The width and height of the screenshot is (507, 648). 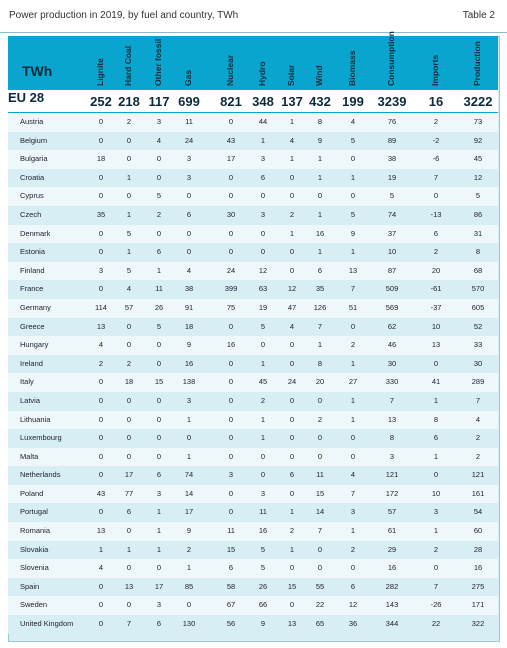 I want to click on column-header: Production, so click(x=478, y=63).